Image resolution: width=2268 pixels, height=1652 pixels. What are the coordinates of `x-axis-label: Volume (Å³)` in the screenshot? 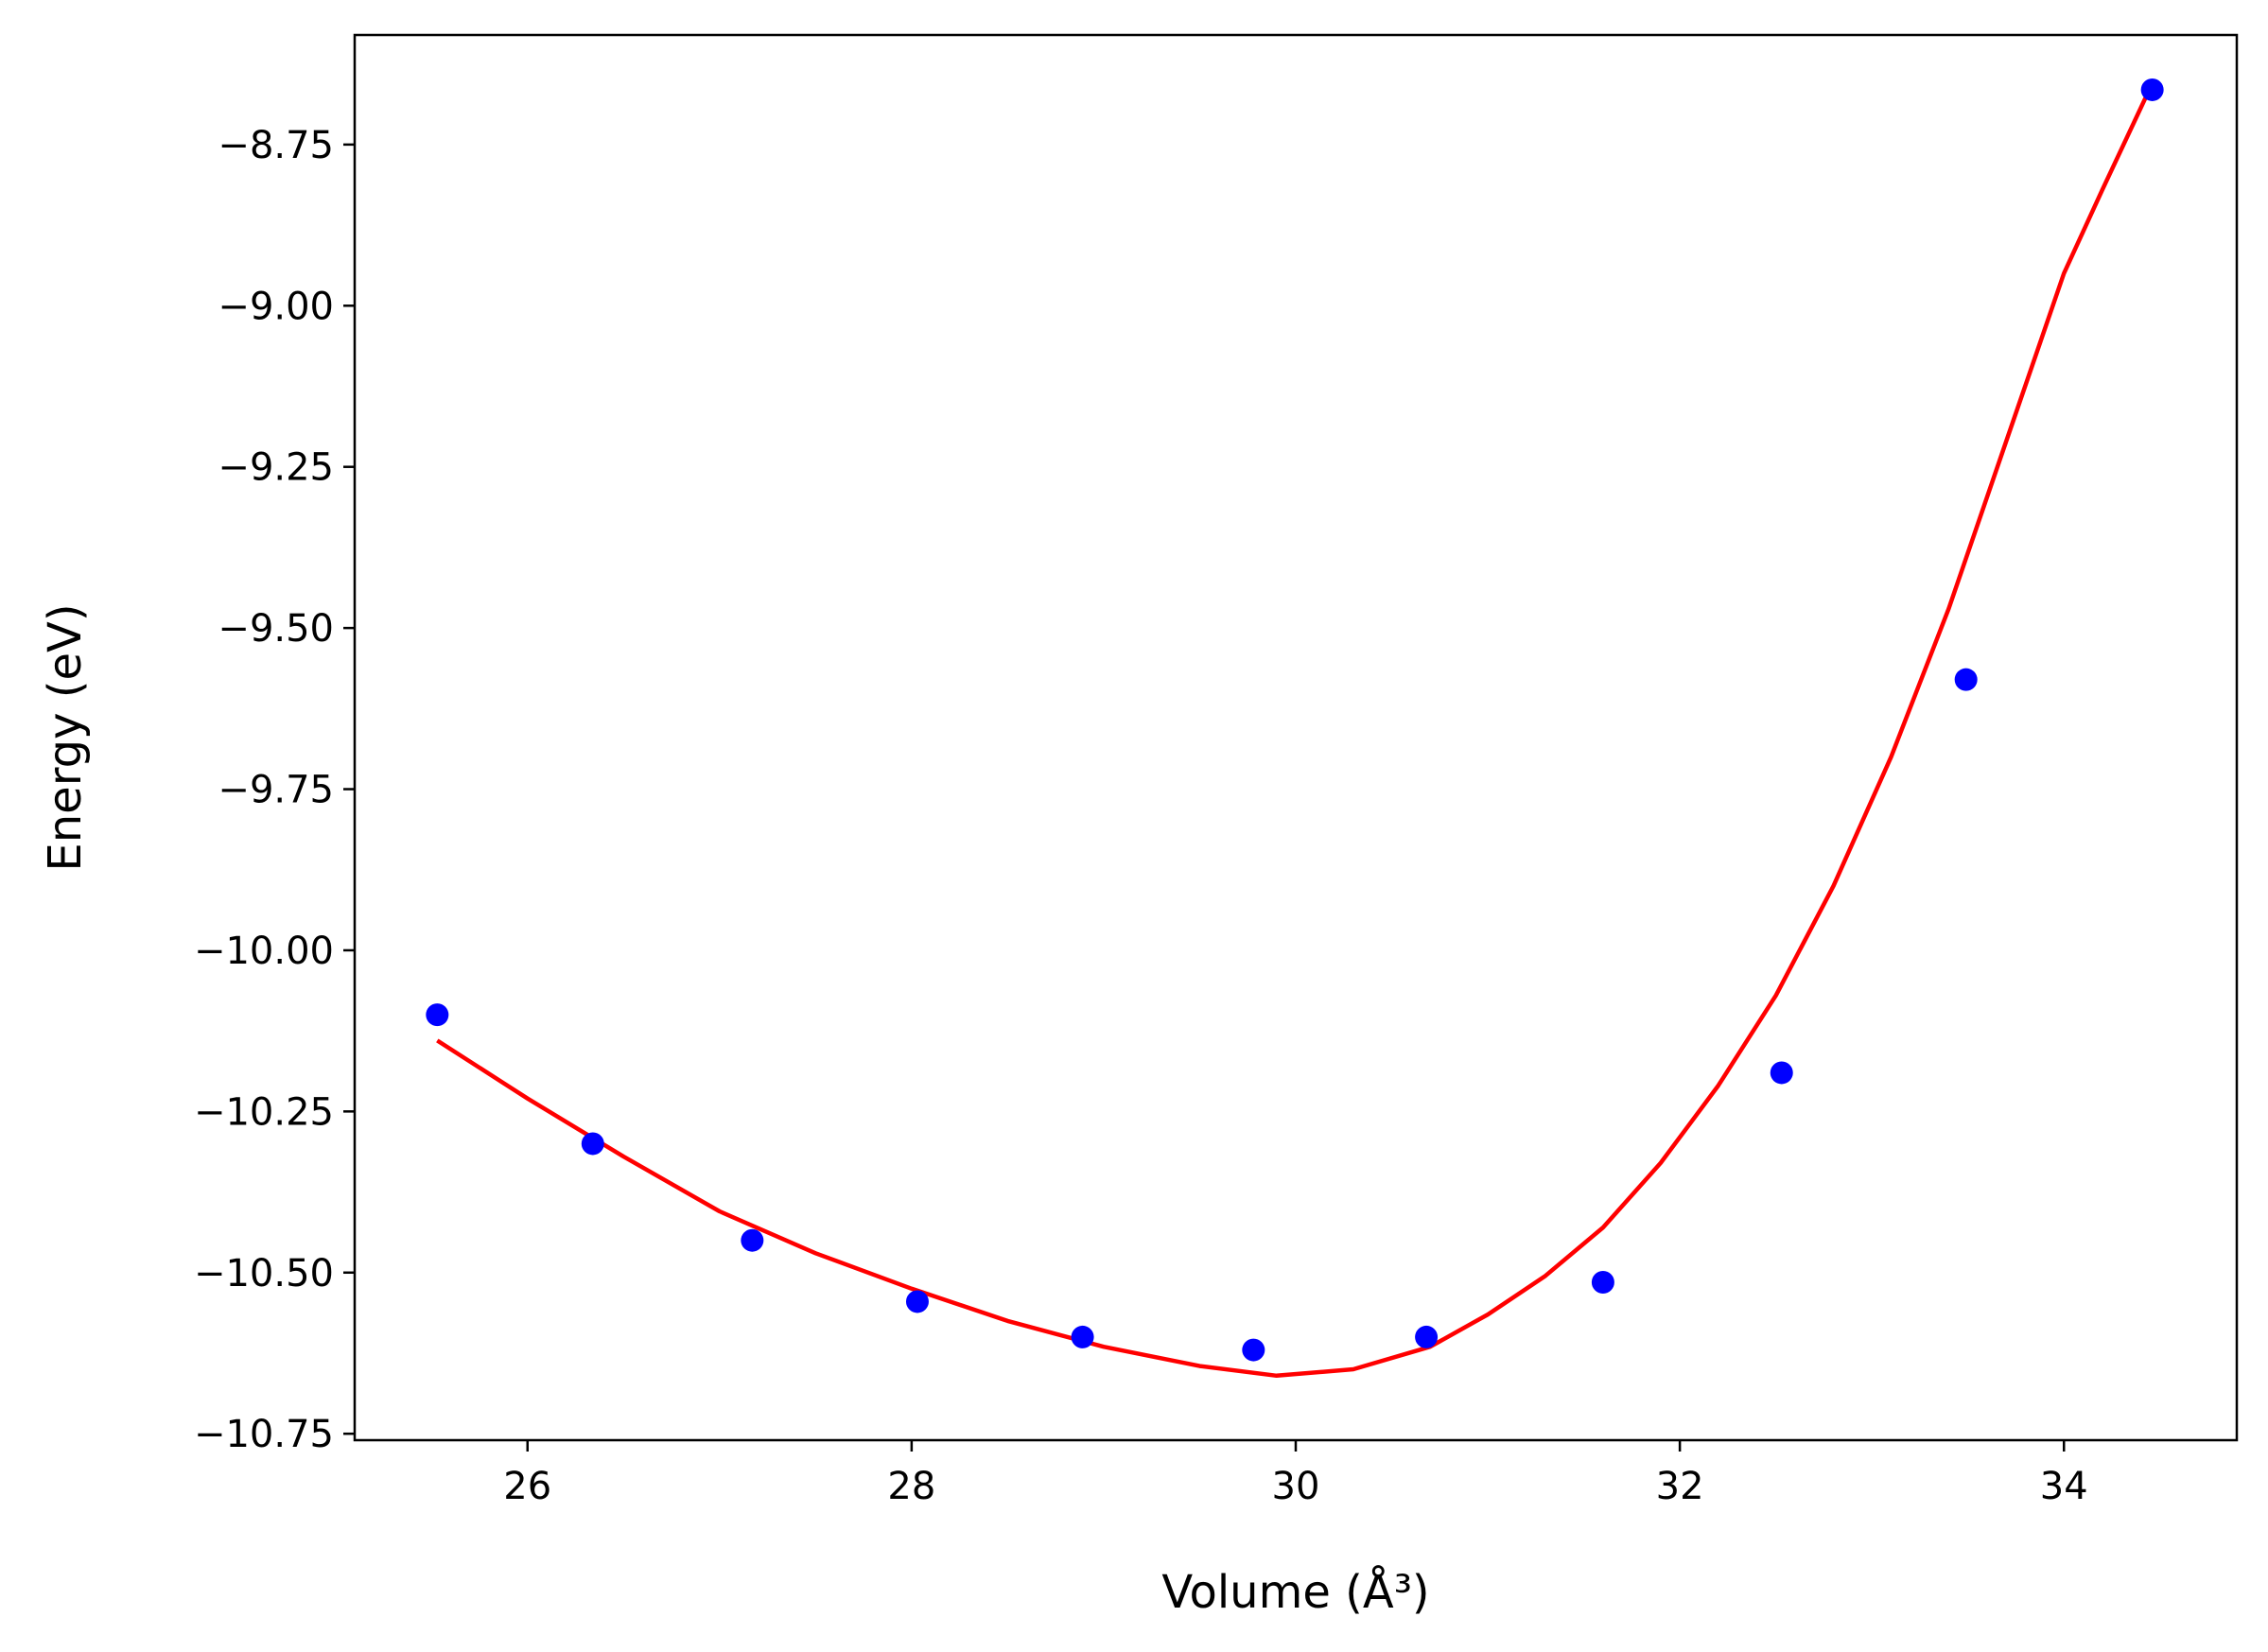 It's located at (1295, 1592).